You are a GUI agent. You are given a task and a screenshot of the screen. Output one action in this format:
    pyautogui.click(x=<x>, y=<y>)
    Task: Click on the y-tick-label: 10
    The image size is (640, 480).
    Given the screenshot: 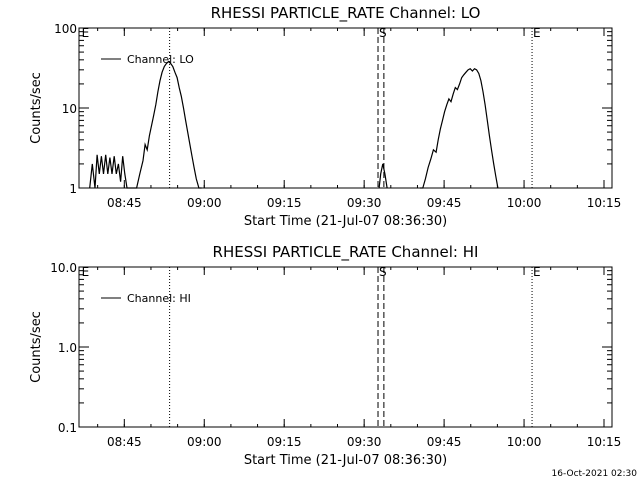 What is the action you would take?
    pyautogui.click(x=69, y=109)
    